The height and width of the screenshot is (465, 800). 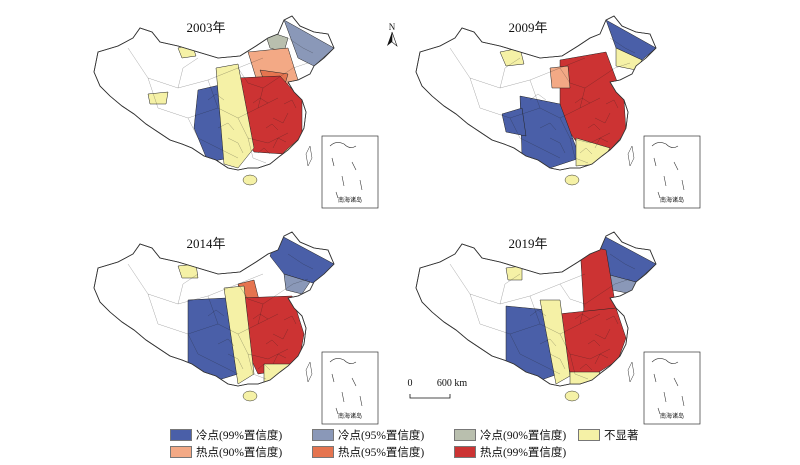 I want to click on map-title: 2003年, so click(x=205, y=27).